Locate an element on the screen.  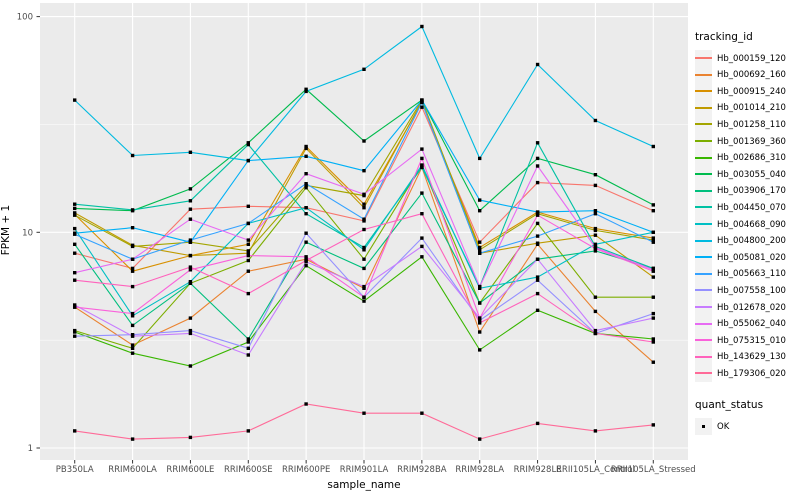
y-tick-label: 100 is located at coordinates (25, 18).